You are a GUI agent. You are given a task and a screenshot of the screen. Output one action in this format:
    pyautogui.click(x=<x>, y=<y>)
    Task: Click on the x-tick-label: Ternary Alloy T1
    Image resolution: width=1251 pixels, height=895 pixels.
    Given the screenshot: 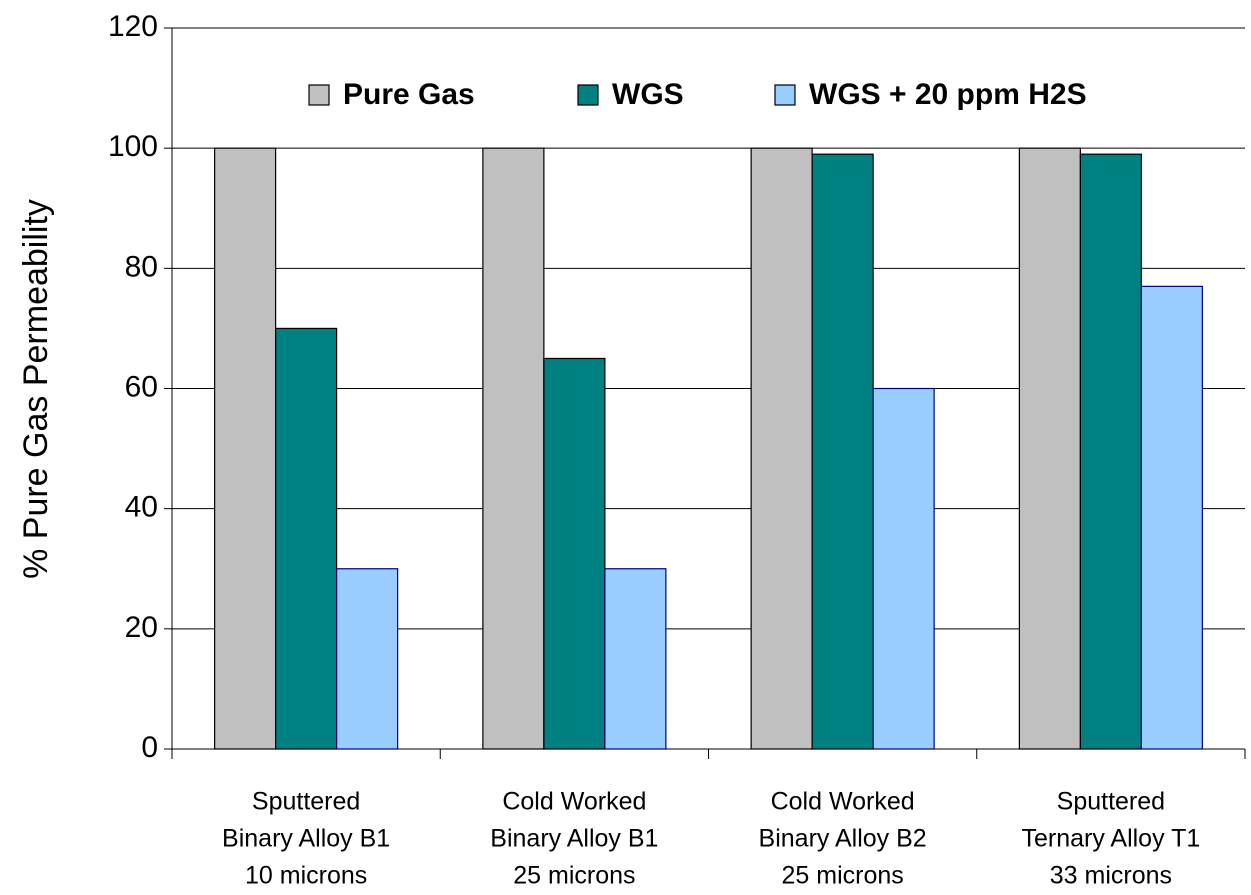 What is the action you would take?
    pyautogui.click(x=1110, y=839)
    